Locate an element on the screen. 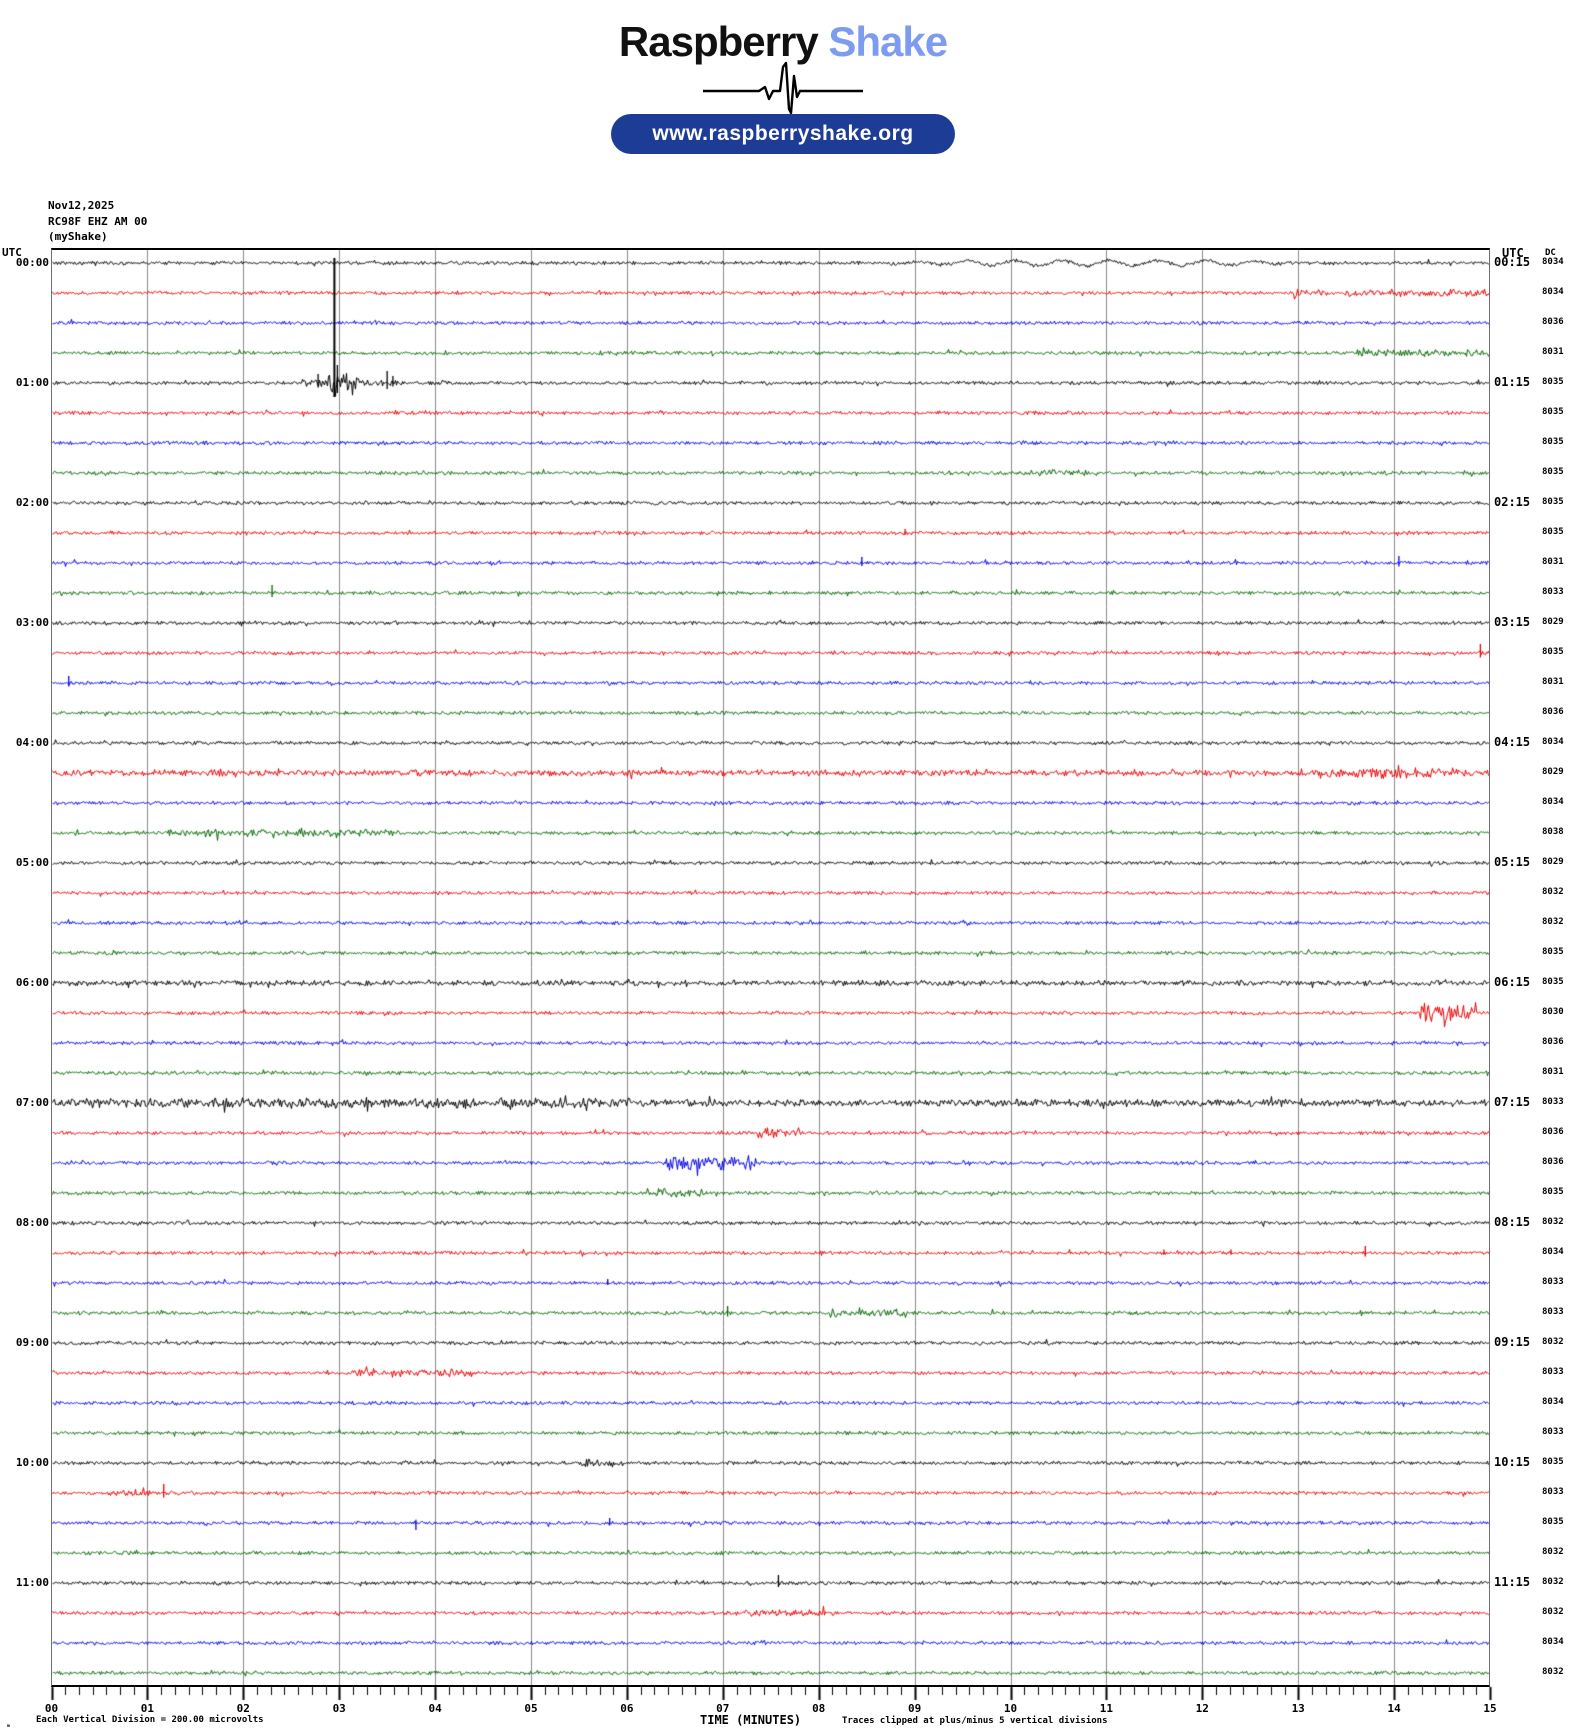 Image resolution: width=1570 pixels, height=1732 pixels. hour-label-left: 00:00 is located at coordinates (32, 262).